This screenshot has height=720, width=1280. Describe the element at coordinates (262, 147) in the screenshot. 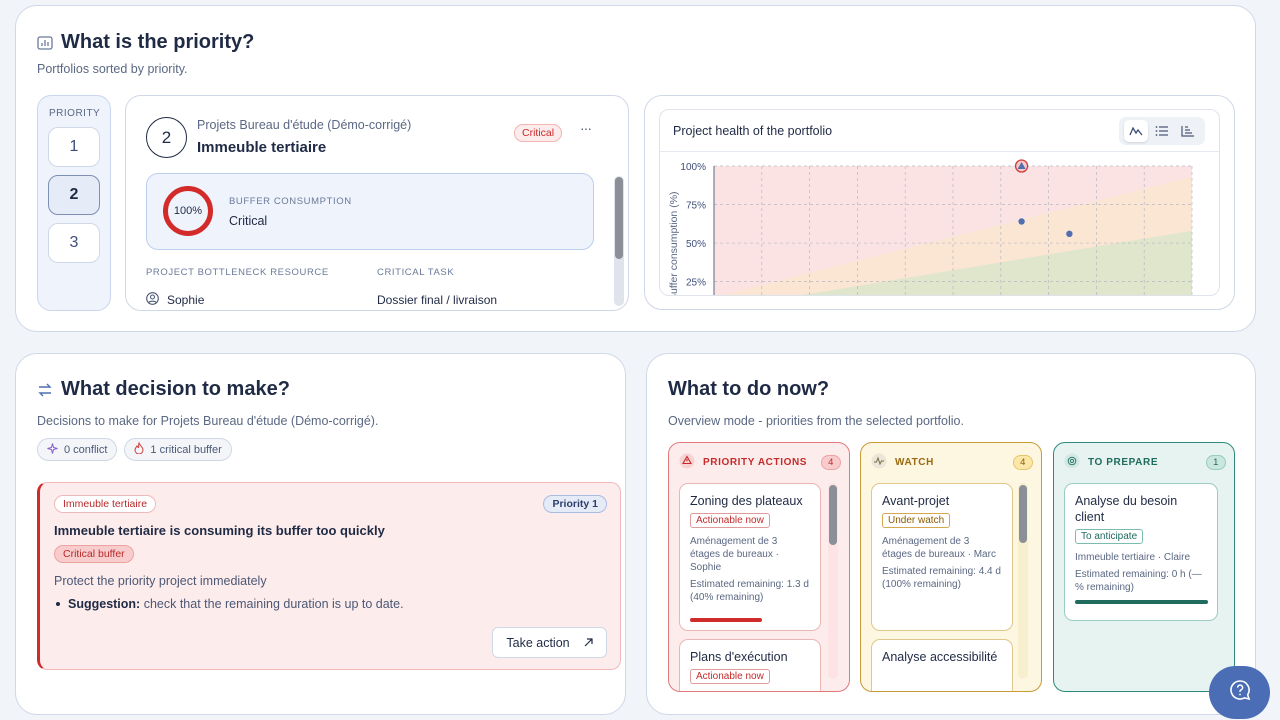

I see `project-name: Immeuble tertiaire` at that location.